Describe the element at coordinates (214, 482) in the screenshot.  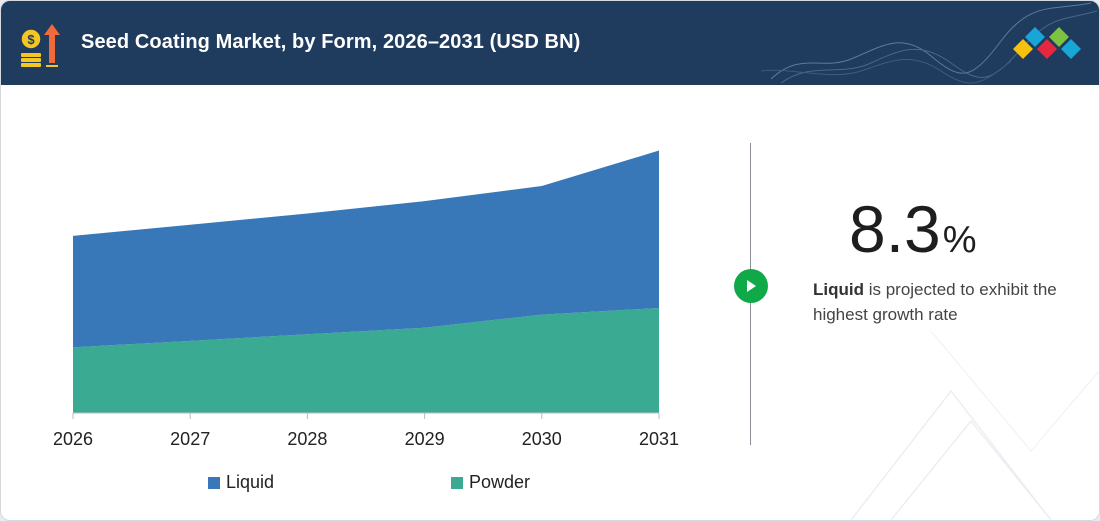
I see `legend-swatch-liquid` at that location.